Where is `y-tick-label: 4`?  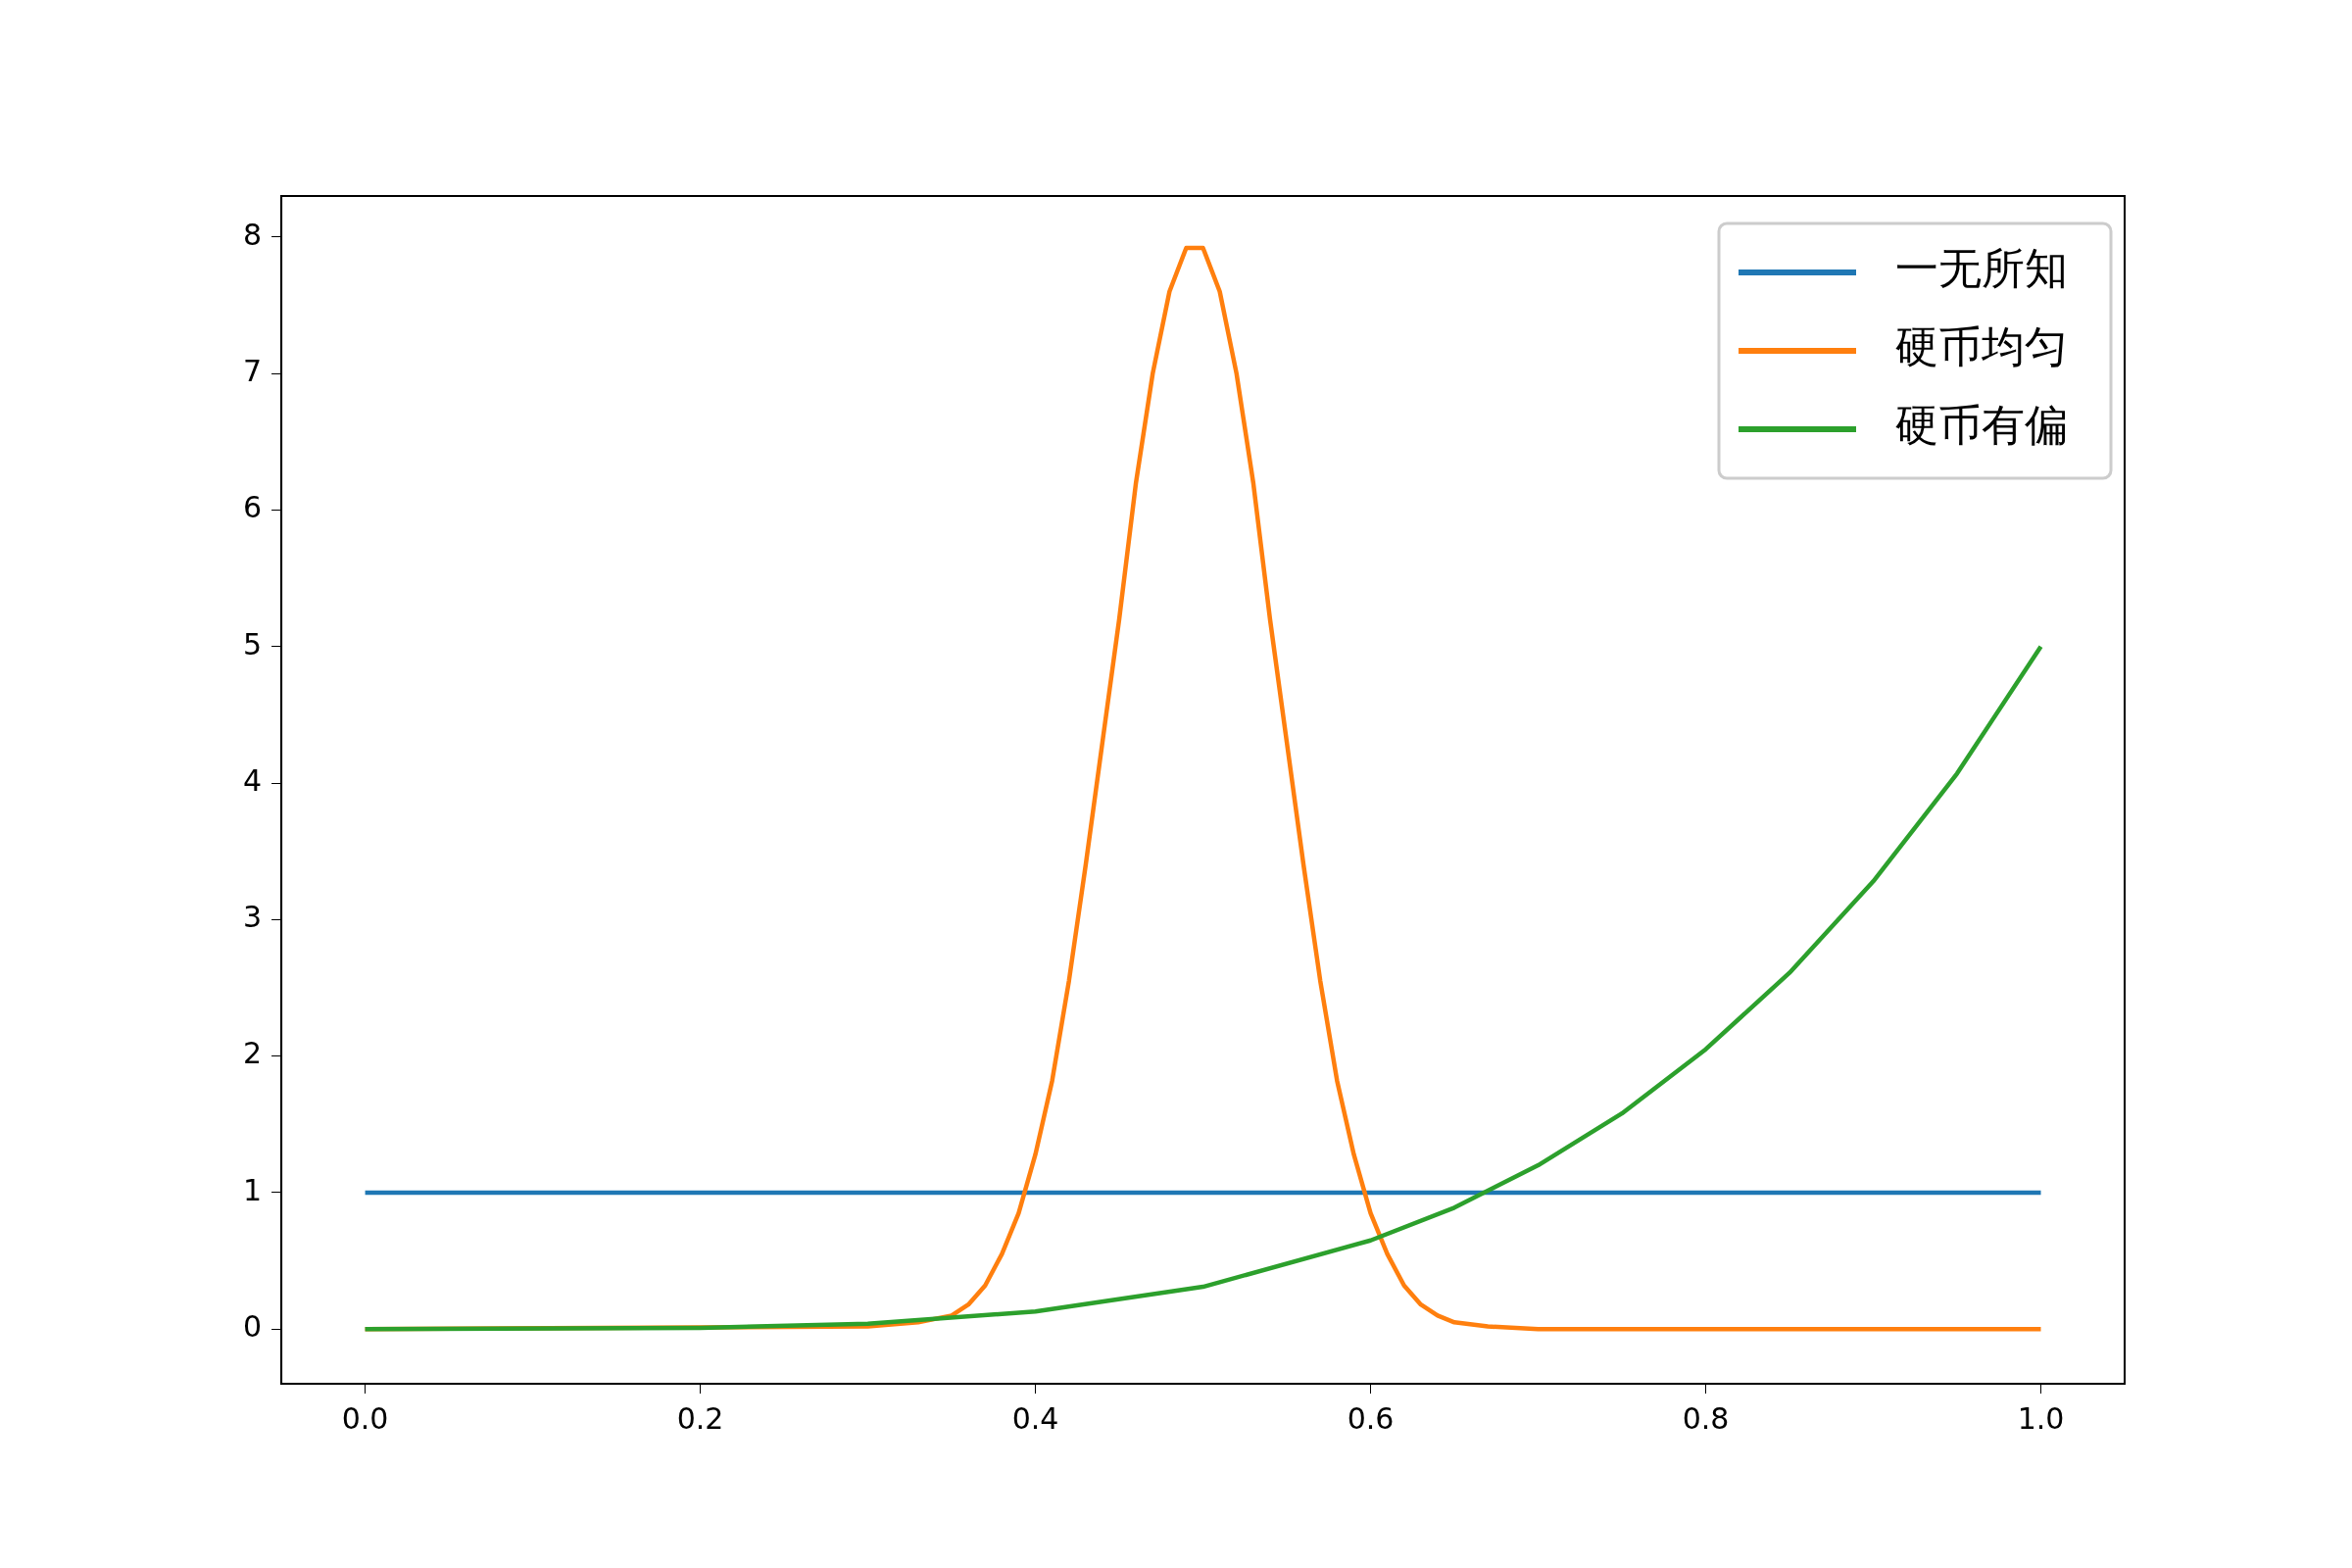 y-tick-label: 4 is located at coordinates (253, 780).